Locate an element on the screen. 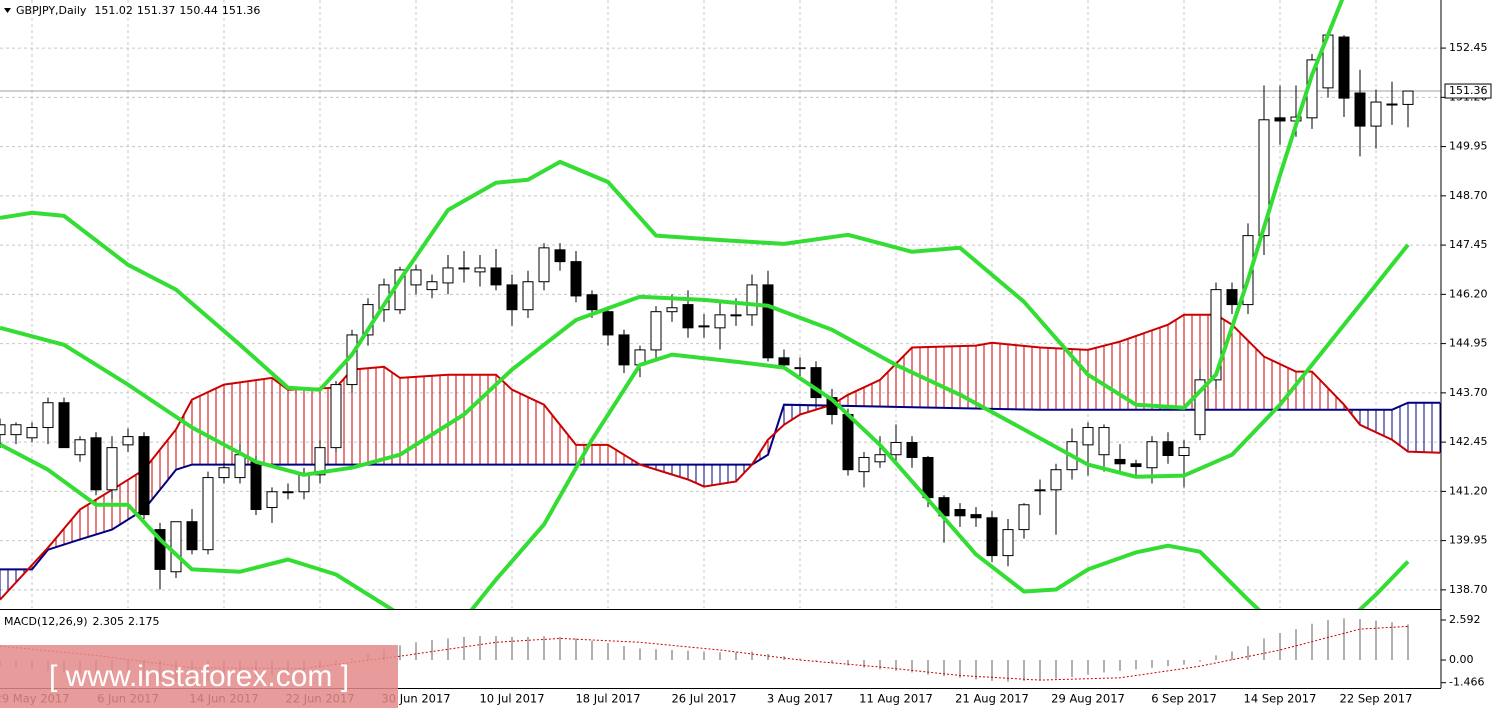 The width and height of the screenshot is (1499, 713). x-tick-label: 21 Aug 2017 is located at coordinates (992, 699).